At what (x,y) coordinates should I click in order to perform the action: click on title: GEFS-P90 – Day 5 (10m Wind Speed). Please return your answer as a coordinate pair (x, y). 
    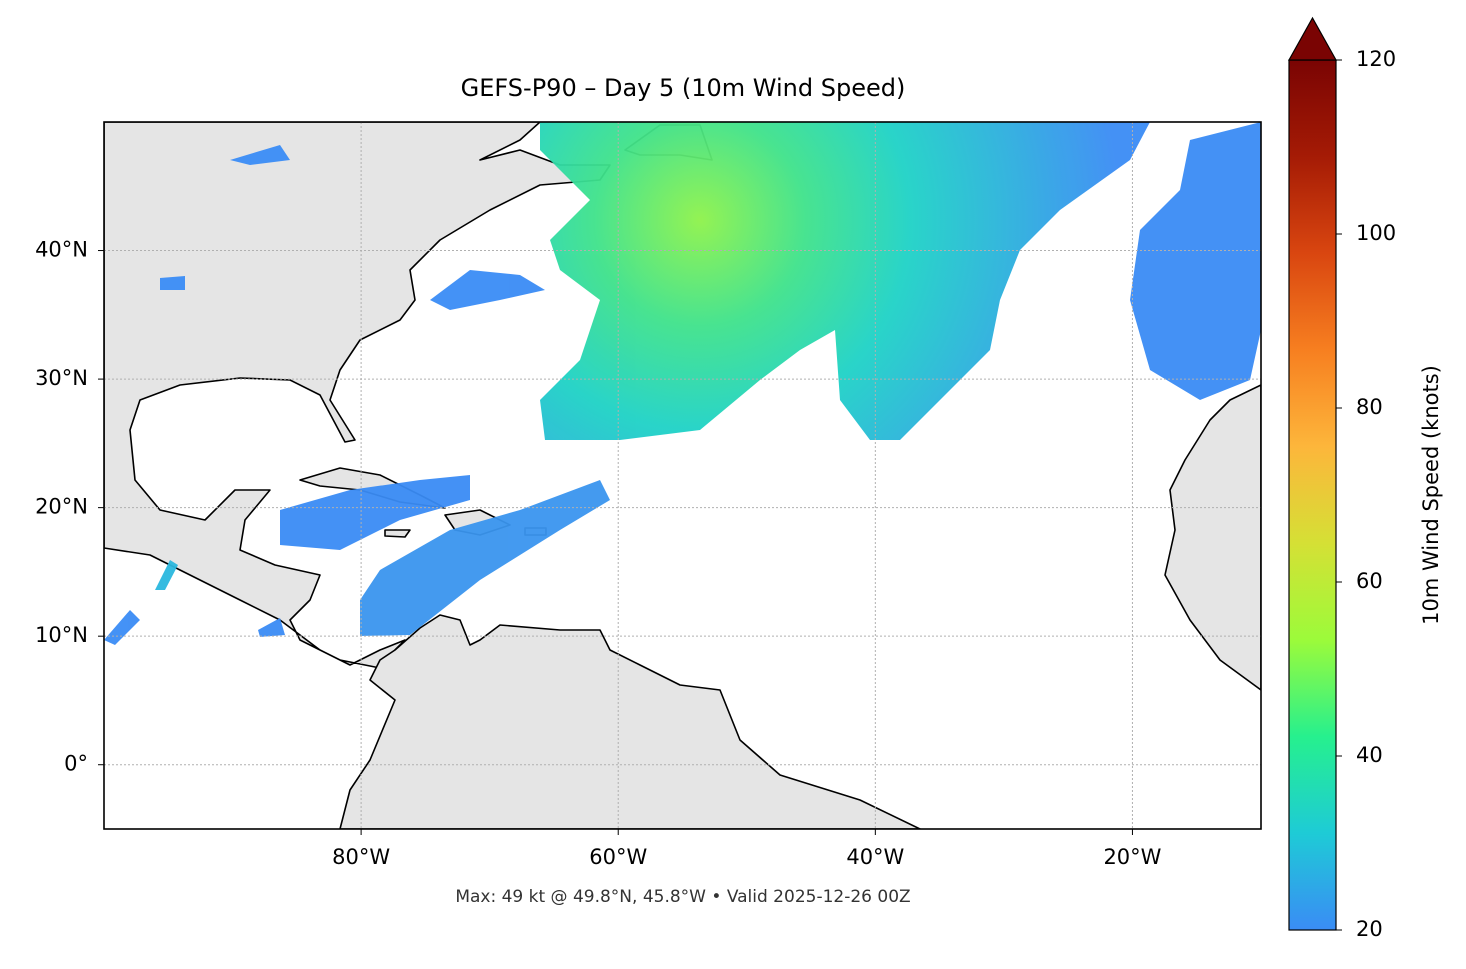
    Looking at the image, I should click on (683, 88).